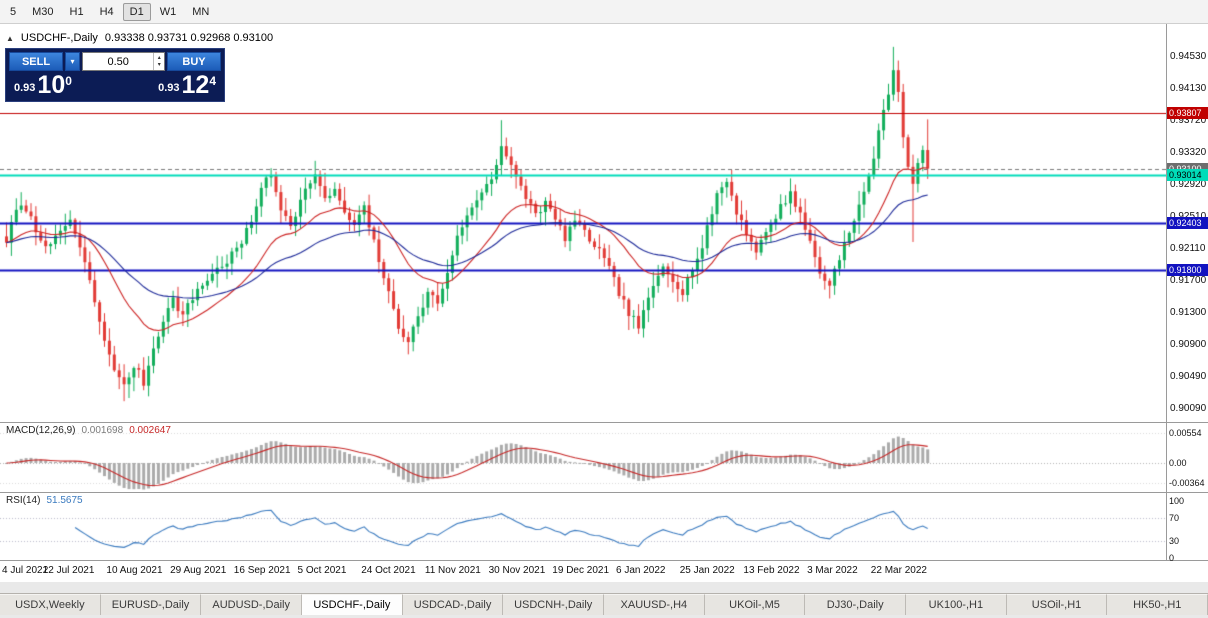  I want to click on buy-button: BUY, so click(194, 61).